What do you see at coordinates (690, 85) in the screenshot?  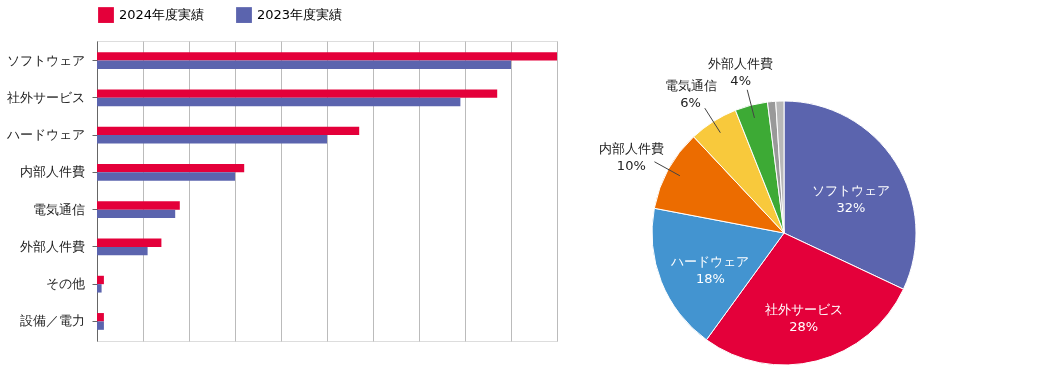 I see `slice-label: 電気通信` at bounding box center [690, 85].